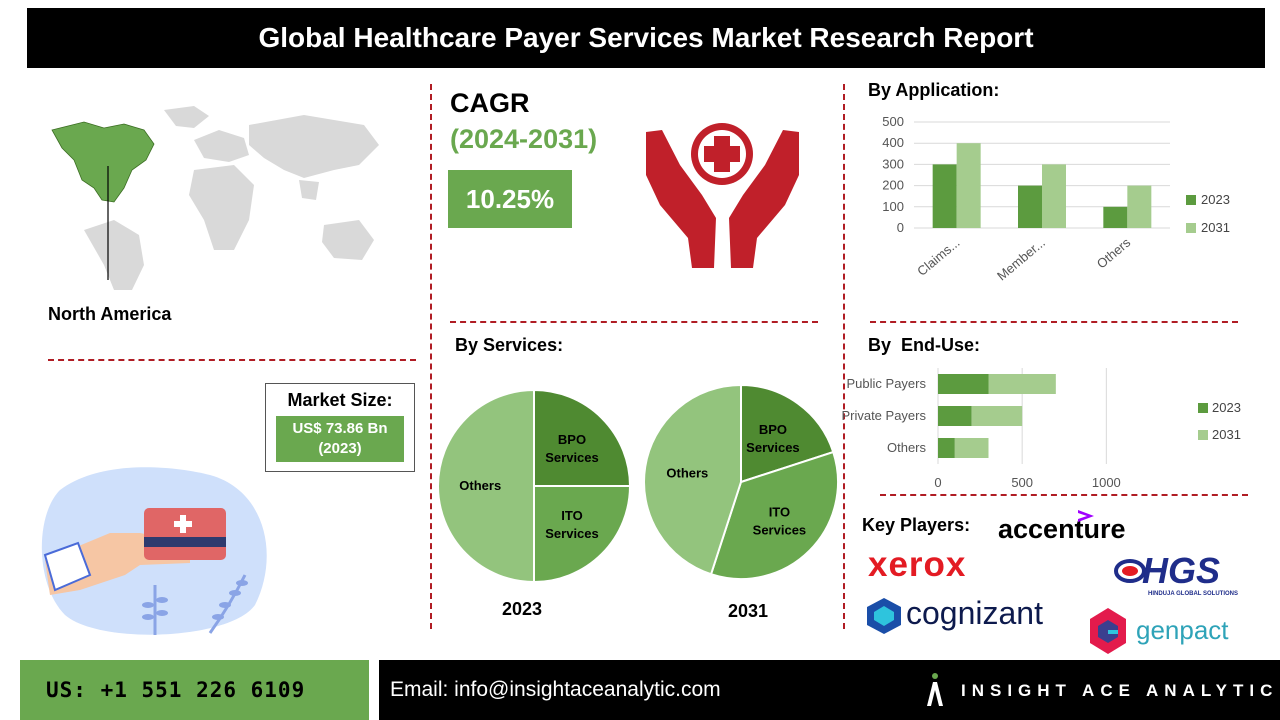  Describe the element at coordinates (634, 322) in the screenshot. I see `divider-middle` at that location.